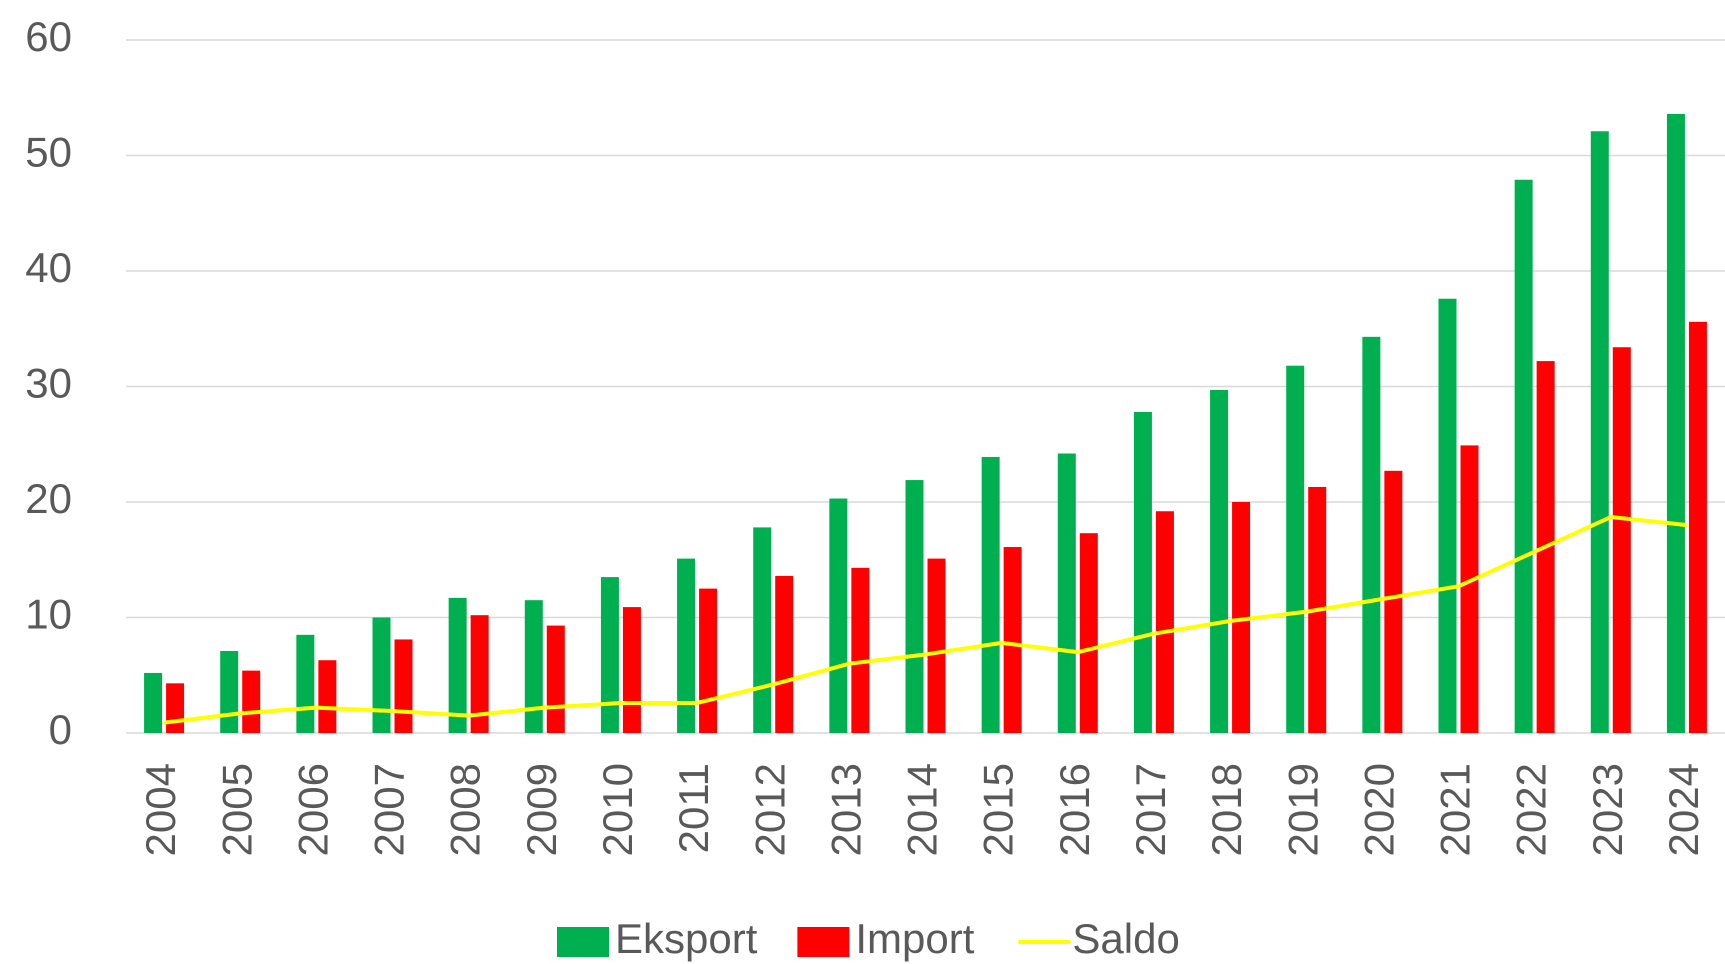 Image resolution: width=1725 pixels, height=964 pixels. Describe the element at coordinates (1125, 938) in the screenshot. I see `legend-label: Saldo` at that location.